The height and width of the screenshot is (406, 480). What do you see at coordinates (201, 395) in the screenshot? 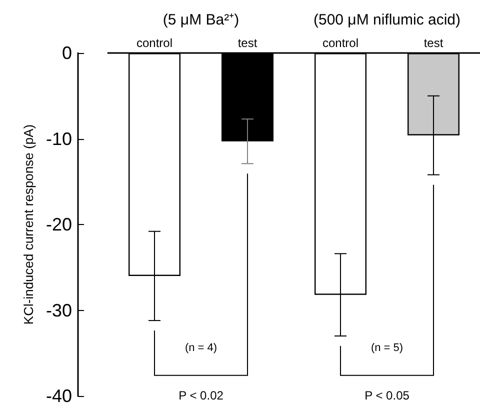
I see `annotation: P < 0.02` at bounding box center [201, 395].